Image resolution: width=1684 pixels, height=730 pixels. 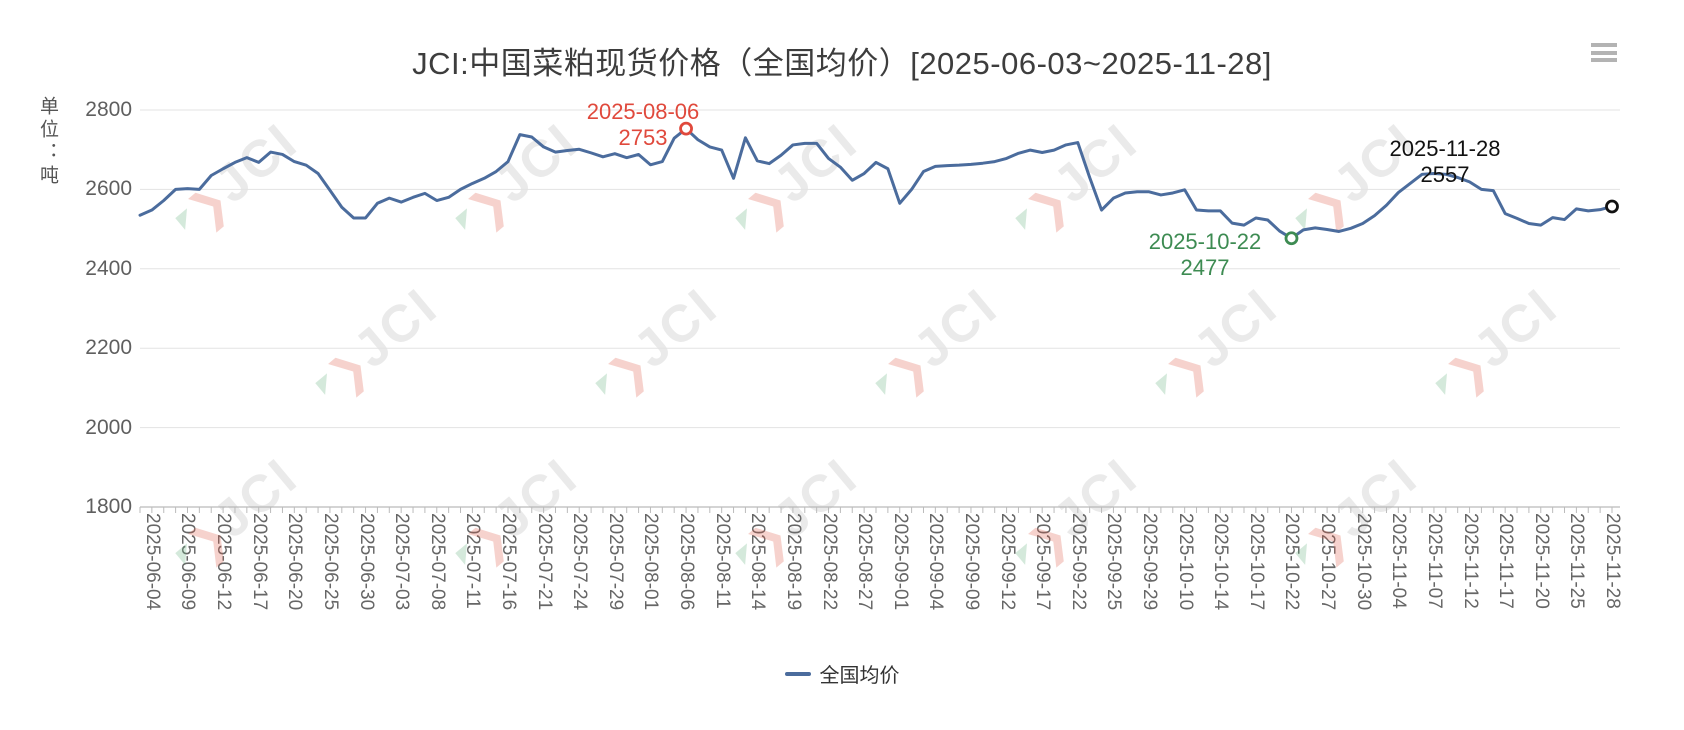 What do you see at coordinates (108, 348) in the screenshot?
I see `y-axis-tick-label: 2200` at bounding box center [108, 348].